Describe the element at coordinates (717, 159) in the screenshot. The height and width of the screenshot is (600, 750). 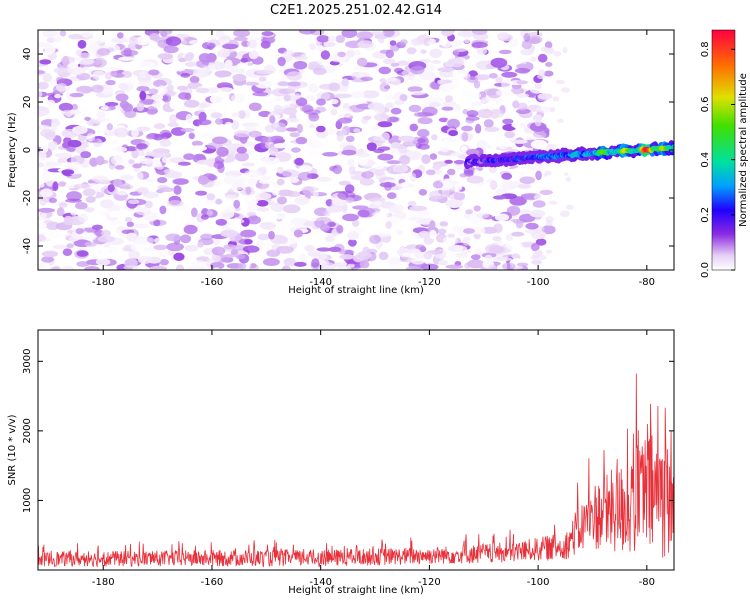
I see `colorbar-ticks: 0.0 0.2 0.4 0.6 0.8` at that location.